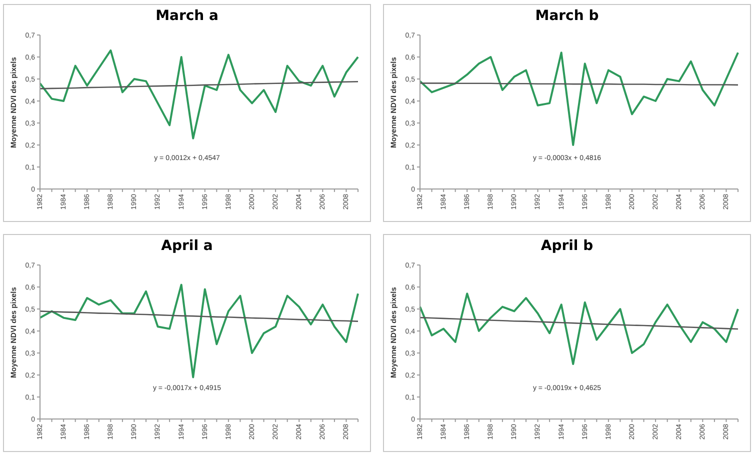 The width and height of the screenshot is (755, 453). Describe the element at coordinates (567, 16) in the screenshot. I see `chart-title: March b` at that location.